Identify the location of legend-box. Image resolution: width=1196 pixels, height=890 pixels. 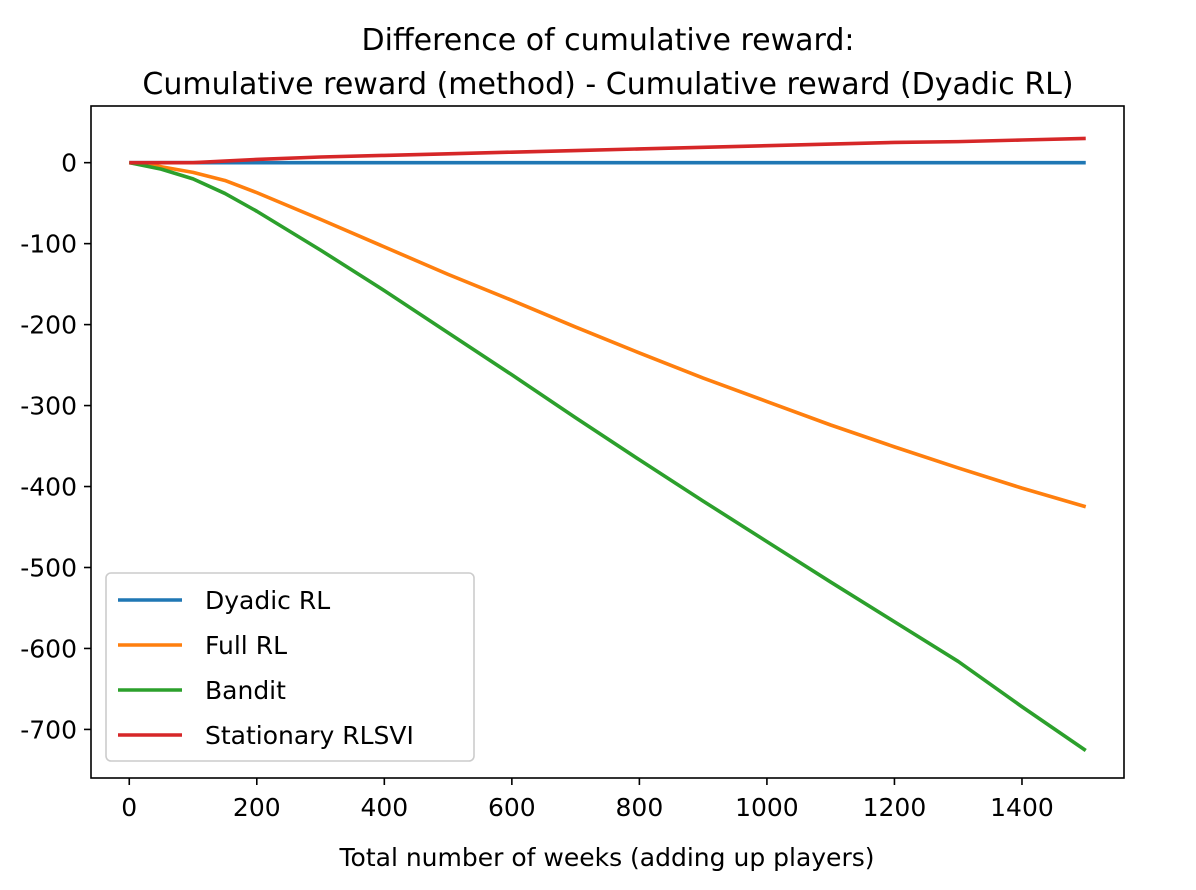
(290, 667).